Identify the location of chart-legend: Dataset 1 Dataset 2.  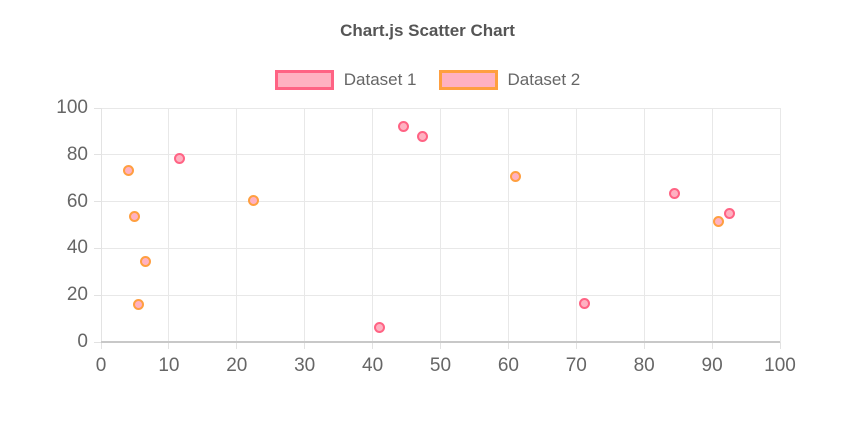
(427, 80).